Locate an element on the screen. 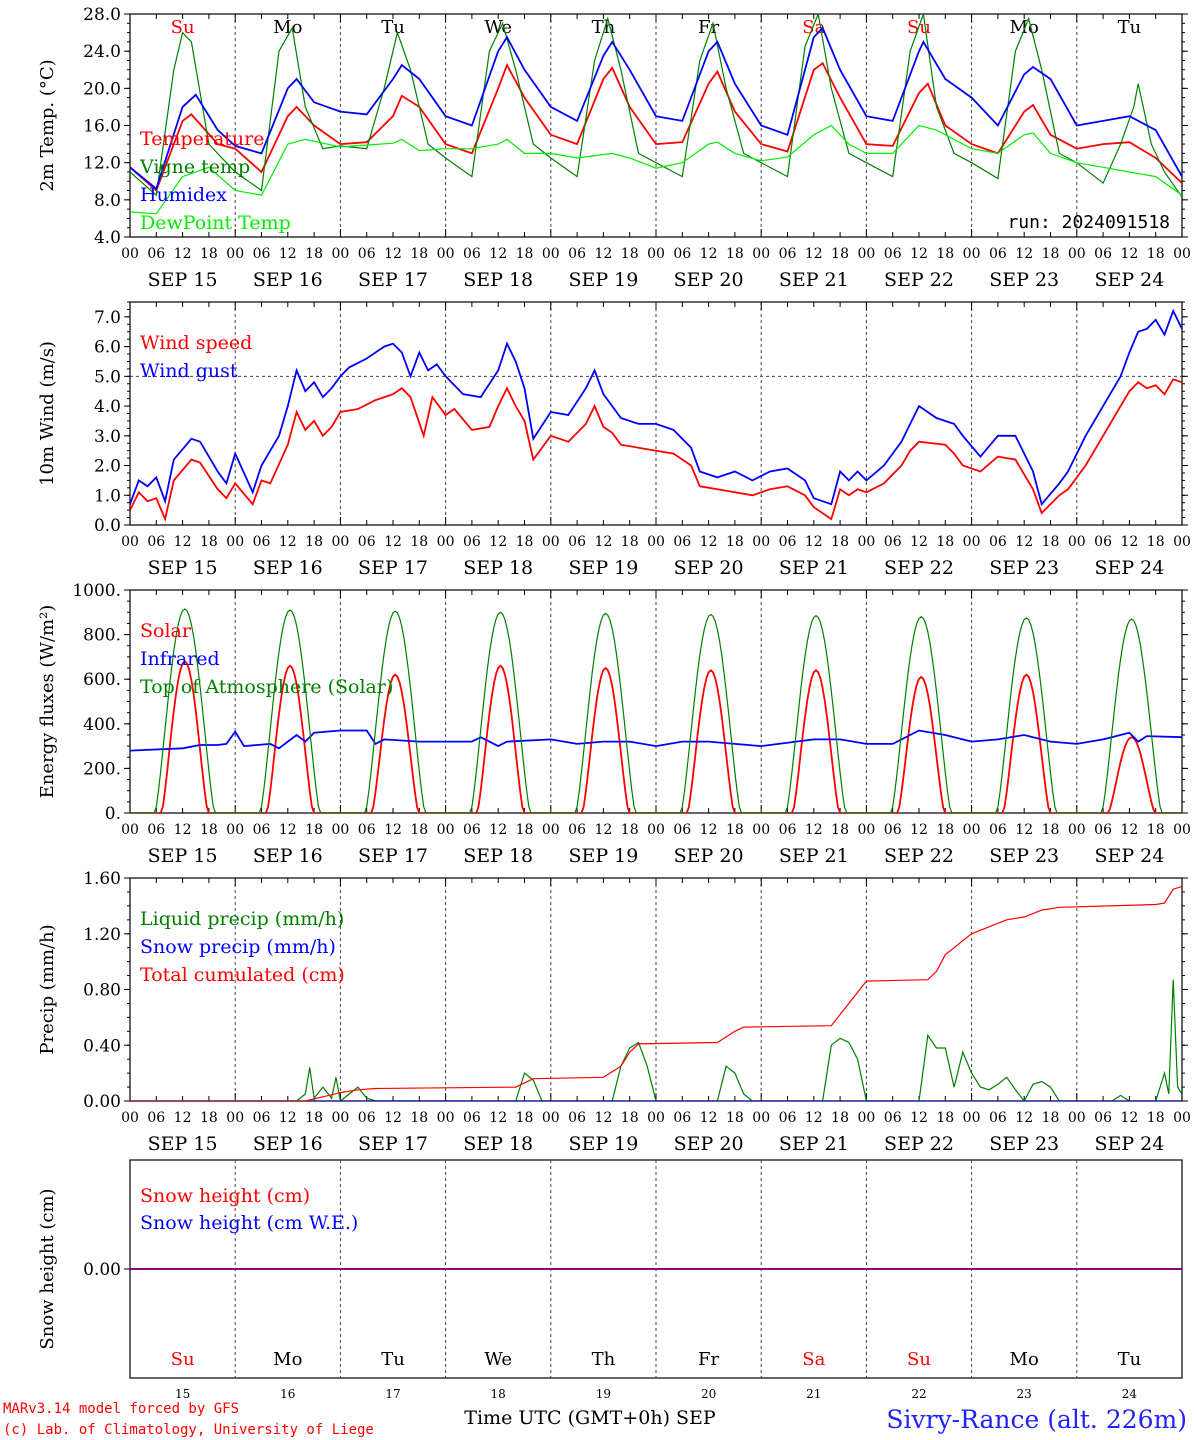 This screenshot has height=1440, width=1194. y-tick-label: 3.0 is located at coordinates (107, 437).